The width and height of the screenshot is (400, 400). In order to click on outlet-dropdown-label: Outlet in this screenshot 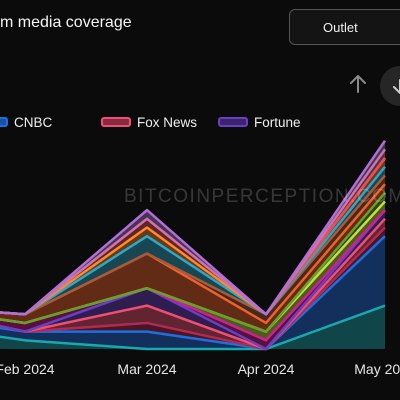, I will do `click(340, 27)`.